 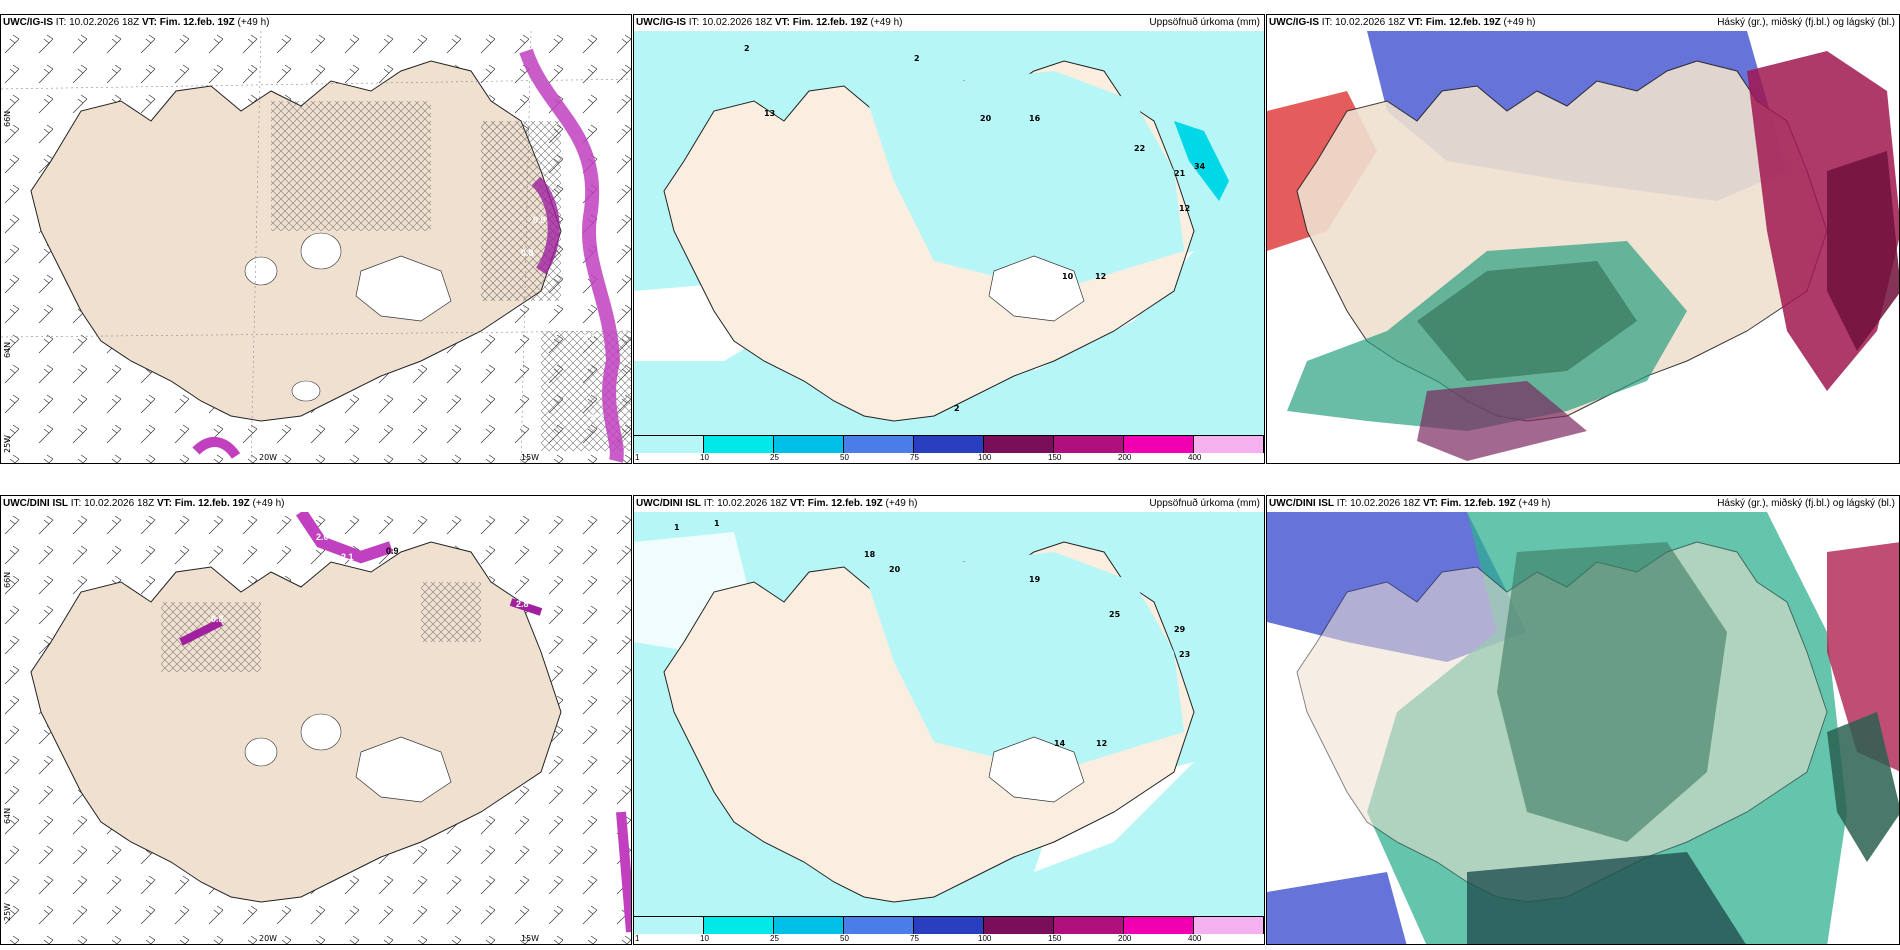 I want to click on svg-text: 19, so click(x=1035, y=579).